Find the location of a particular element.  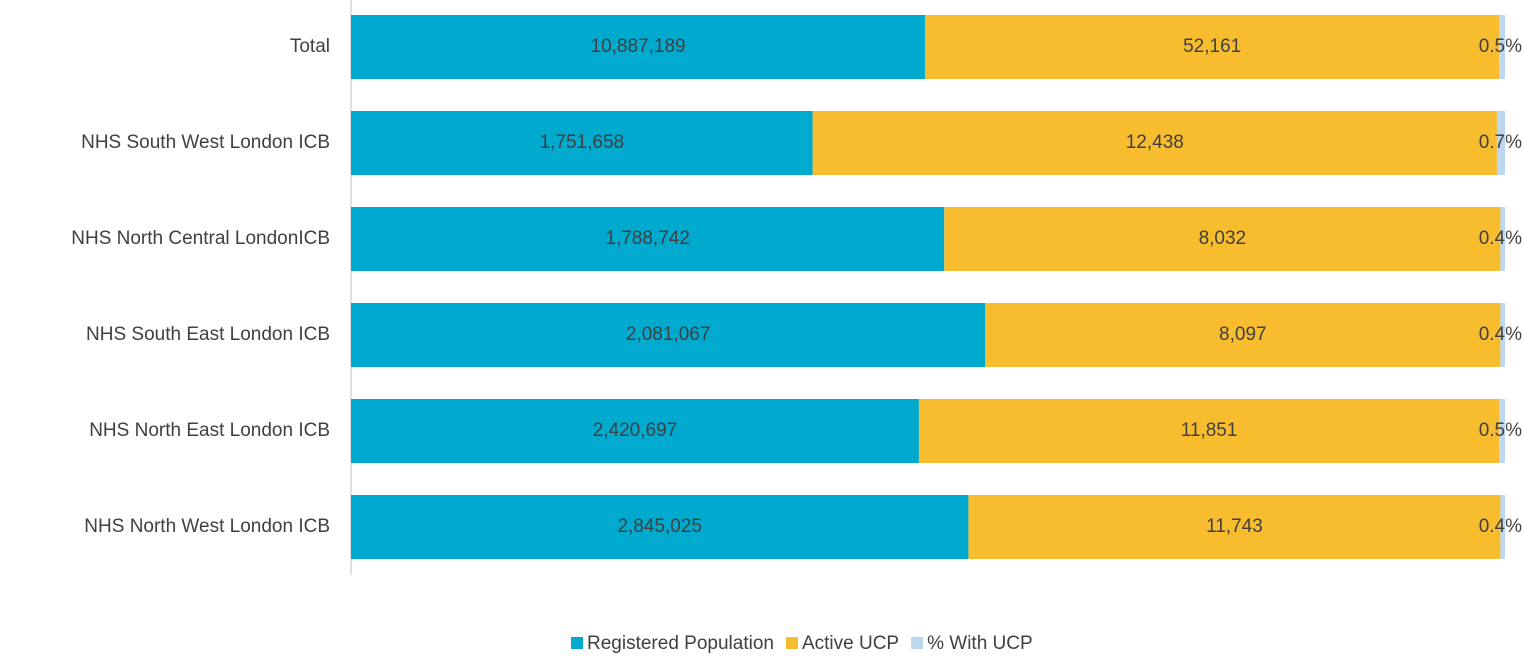

data-label: 12,438 is located at coordinates (1155, 142).